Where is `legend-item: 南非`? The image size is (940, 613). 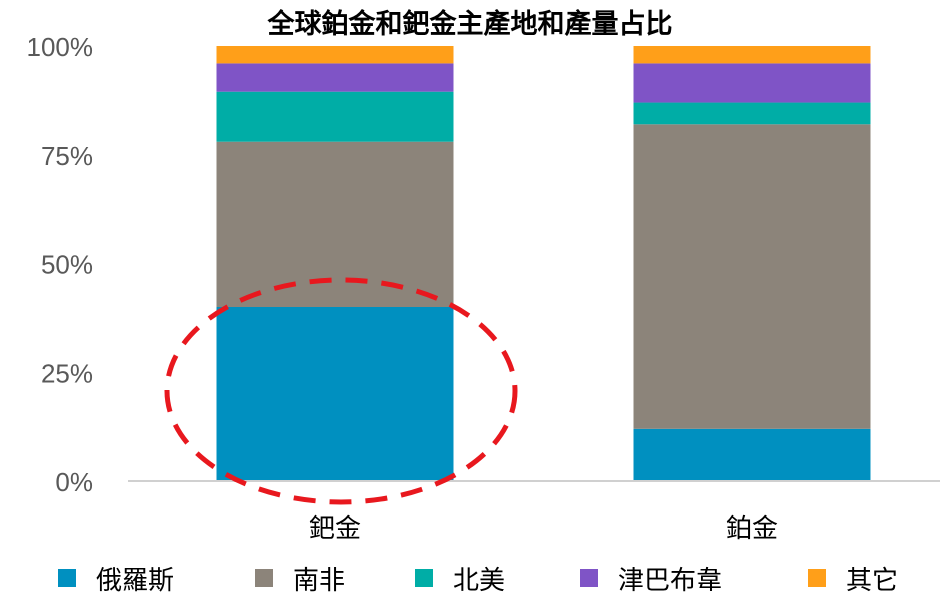
legend-item: 南非 is located at coordinates (300, 578).